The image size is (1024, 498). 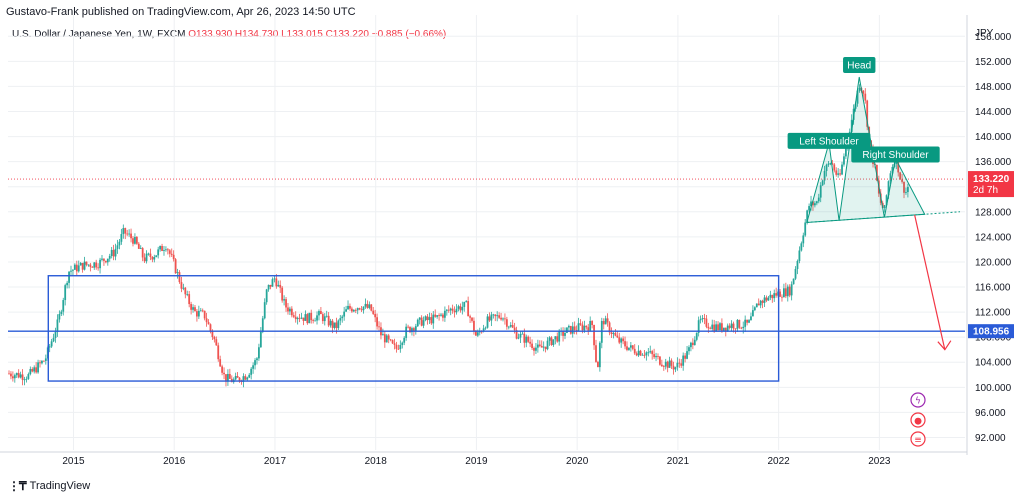 What do you see at coordinates (859, 65) in the screenshot?
I see `head-label-bg` at bounding box center [859, 65].